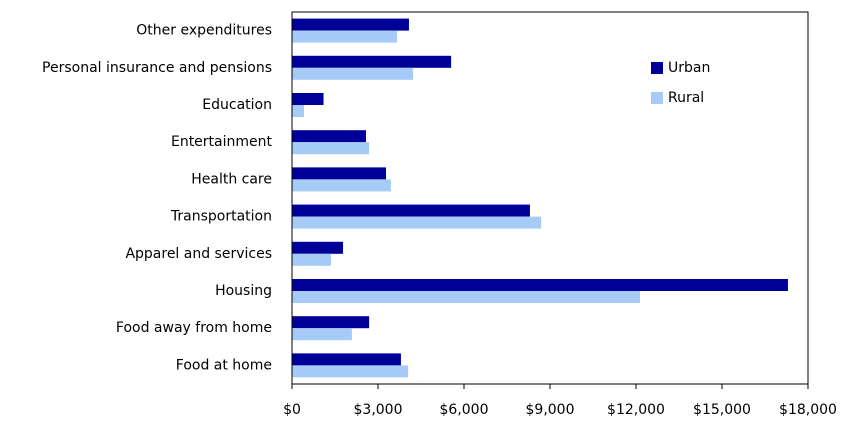  I want to click on y-tick-label: Housing, so click(243, 291).